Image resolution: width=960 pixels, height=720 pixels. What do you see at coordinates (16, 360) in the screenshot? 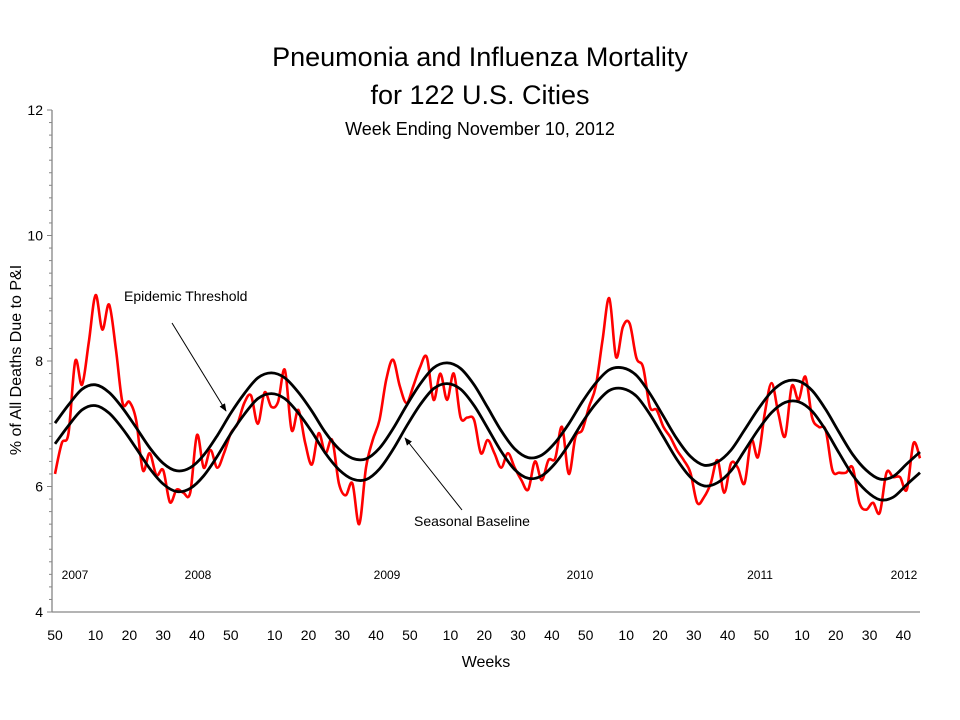
I see `y-axis-label: % of All Deaths Due to P&I` at bounding box center [16, 360].